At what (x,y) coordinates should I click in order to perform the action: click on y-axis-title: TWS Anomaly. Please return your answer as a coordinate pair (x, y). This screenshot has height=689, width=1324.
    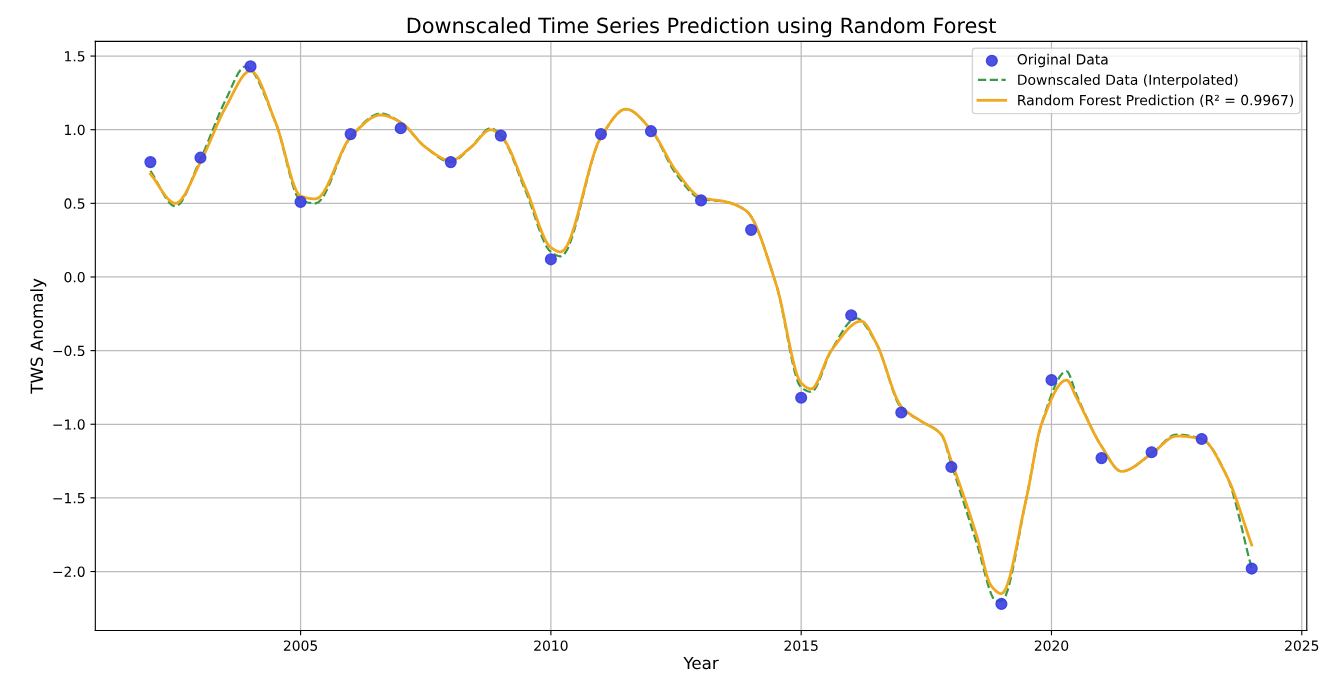
    Looking at the image, I should click on (38, 336).